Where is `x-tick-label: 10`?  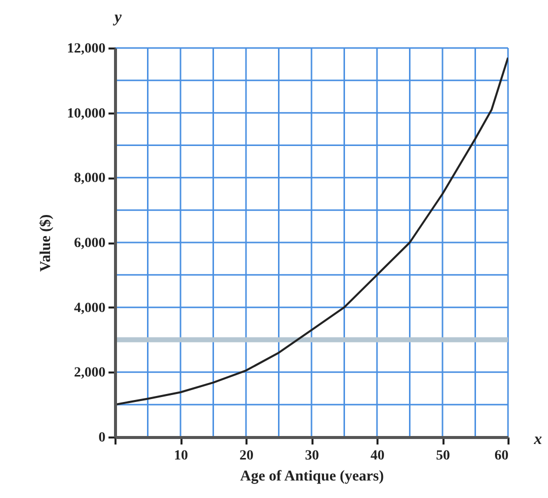 x-tick-label: 10 is located at coordinates (181, 456).